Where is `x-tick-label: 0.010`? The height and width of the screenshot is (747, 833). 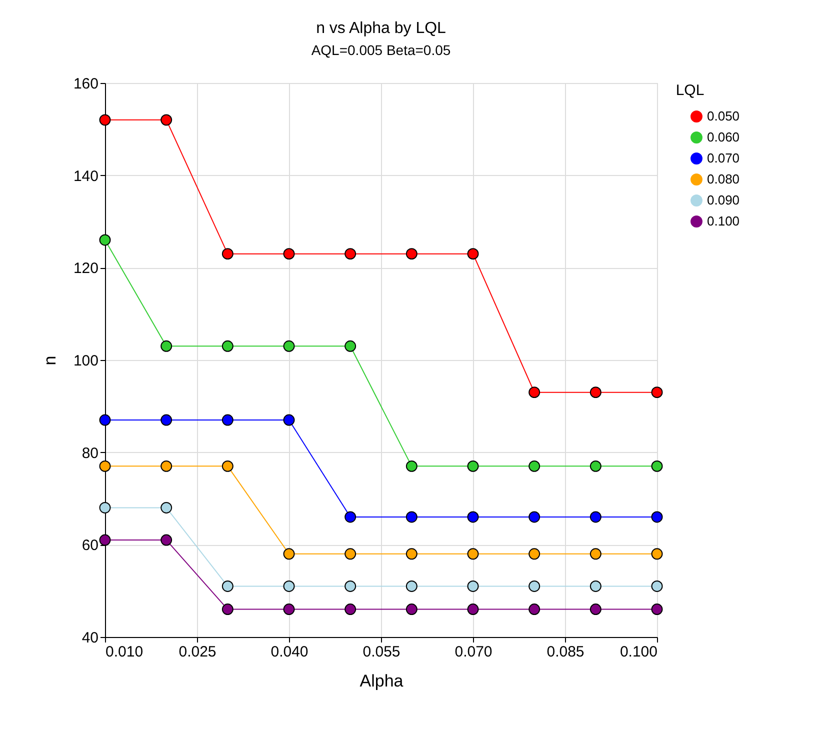
x-tick-label: 0.010 is located at coordinates (125, 652).